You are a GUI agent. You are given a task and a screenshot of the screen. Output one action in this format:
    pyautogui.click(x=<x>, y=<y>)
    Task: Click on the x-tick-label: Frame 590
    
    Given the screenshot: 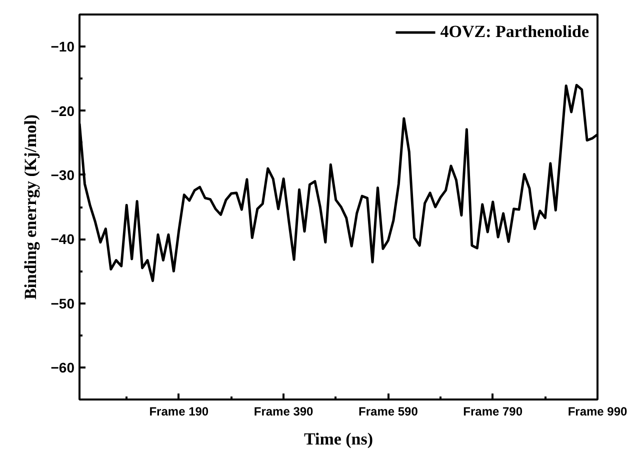 What is the action you would take?
    pyautogui.click(x=388, y=411)
    